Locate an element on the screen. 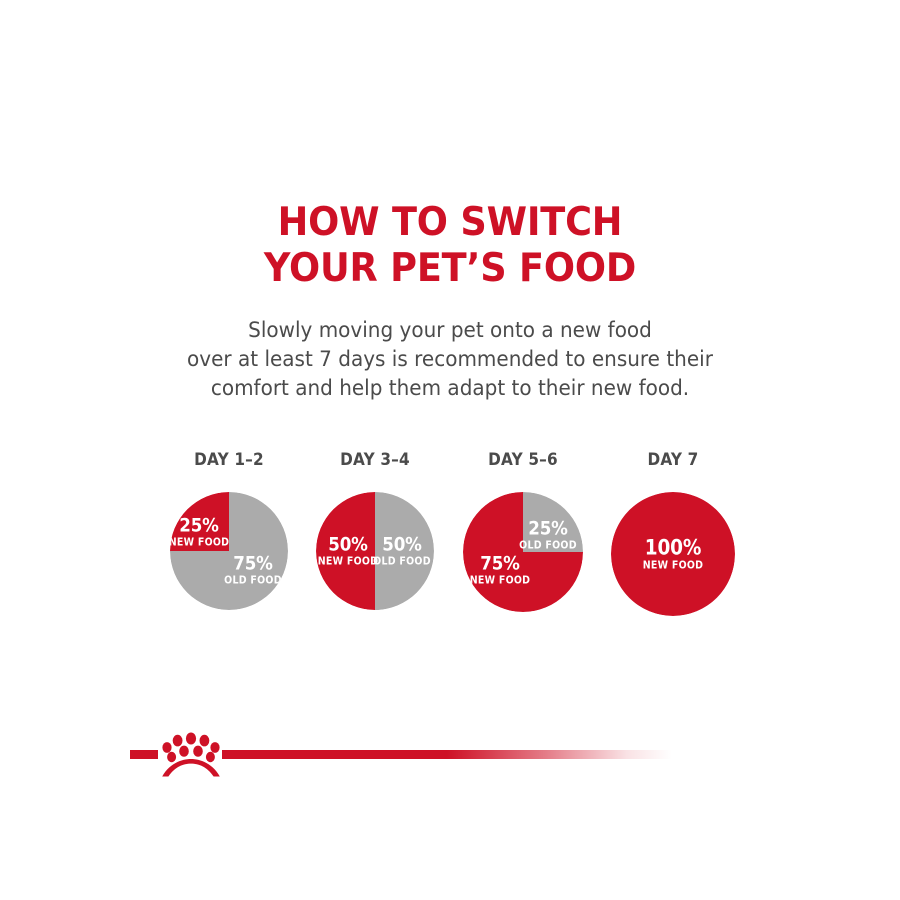 The height and width of the screenshot is (900, 900). pie-group-day-1-2: DAY 1–2 25% NEW FOOD 75% OLD FOOD is located at coordinates (229, 540).